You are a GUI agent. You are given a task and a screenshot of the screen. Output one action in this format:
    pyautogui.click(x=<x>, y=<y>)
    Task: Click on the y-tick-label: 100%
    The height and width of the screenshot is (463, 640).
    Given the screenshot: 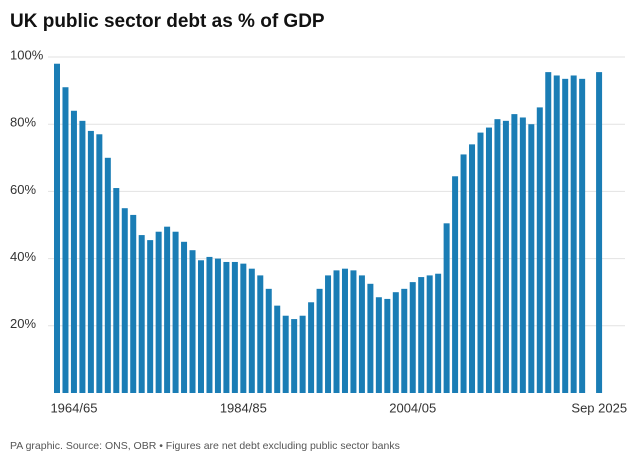 What is the action you would take?
    pyautogui.click(x=27, y=54)
    